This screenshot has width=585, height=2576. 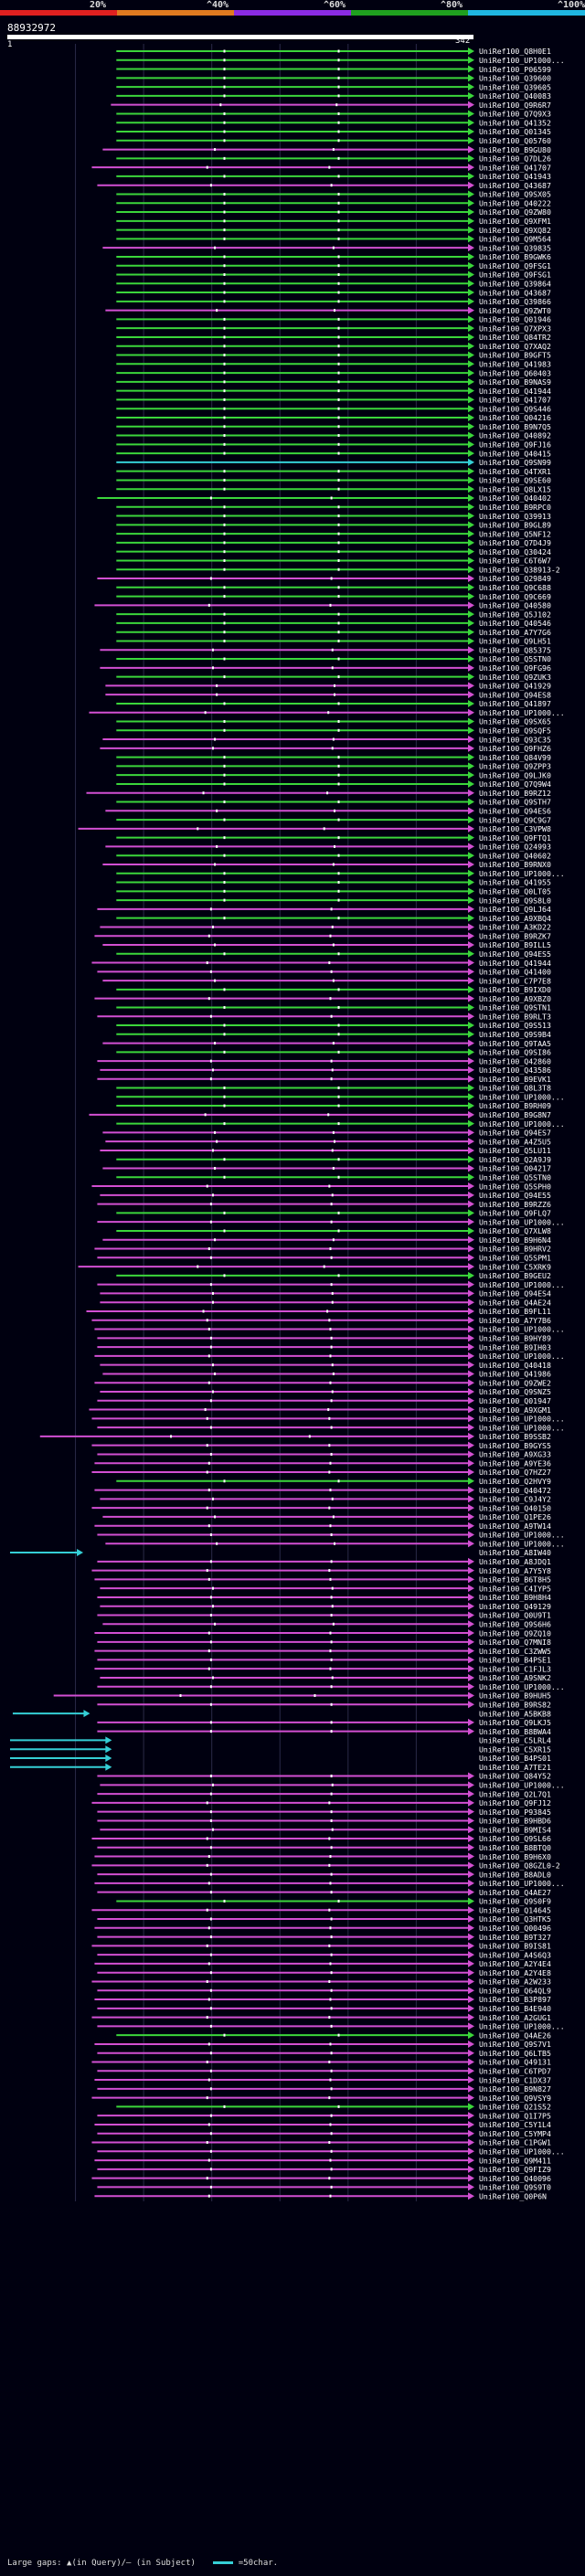 I want to click on hit-label: UniRef100_B9GEU2, so click(x=515, y=1275).